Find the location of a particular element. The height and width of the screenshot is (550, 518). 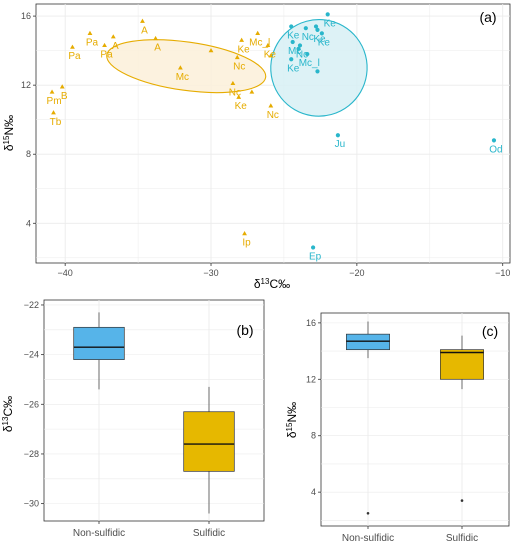

panel-a-y-tick-label: 12 is located at coordinates (26, 85).